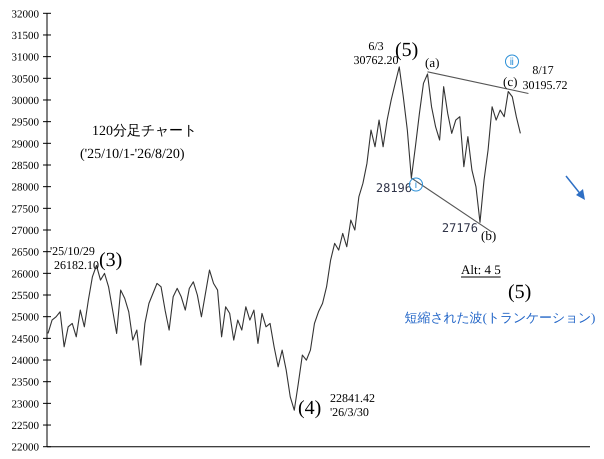 This screenshot has height=459, width=604. Describe the element at coordinates (510, 81) in the screenshot. I see `annotation: (c)` at that location.